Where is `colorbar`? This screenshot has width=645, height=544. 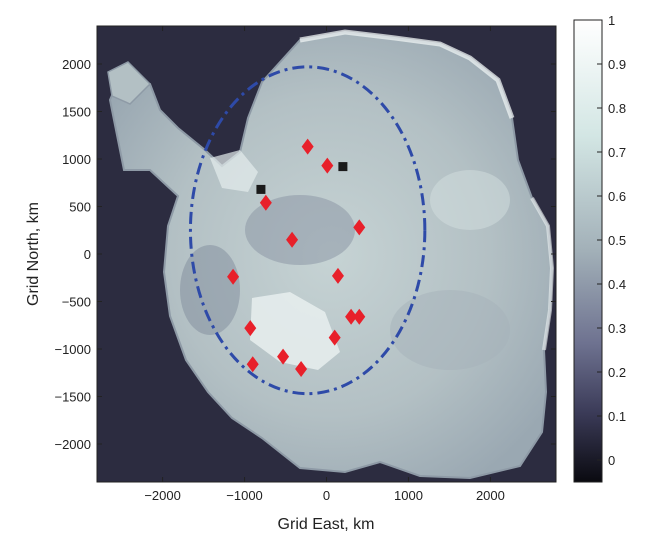 colorbar is located at coordinates (588, 251).